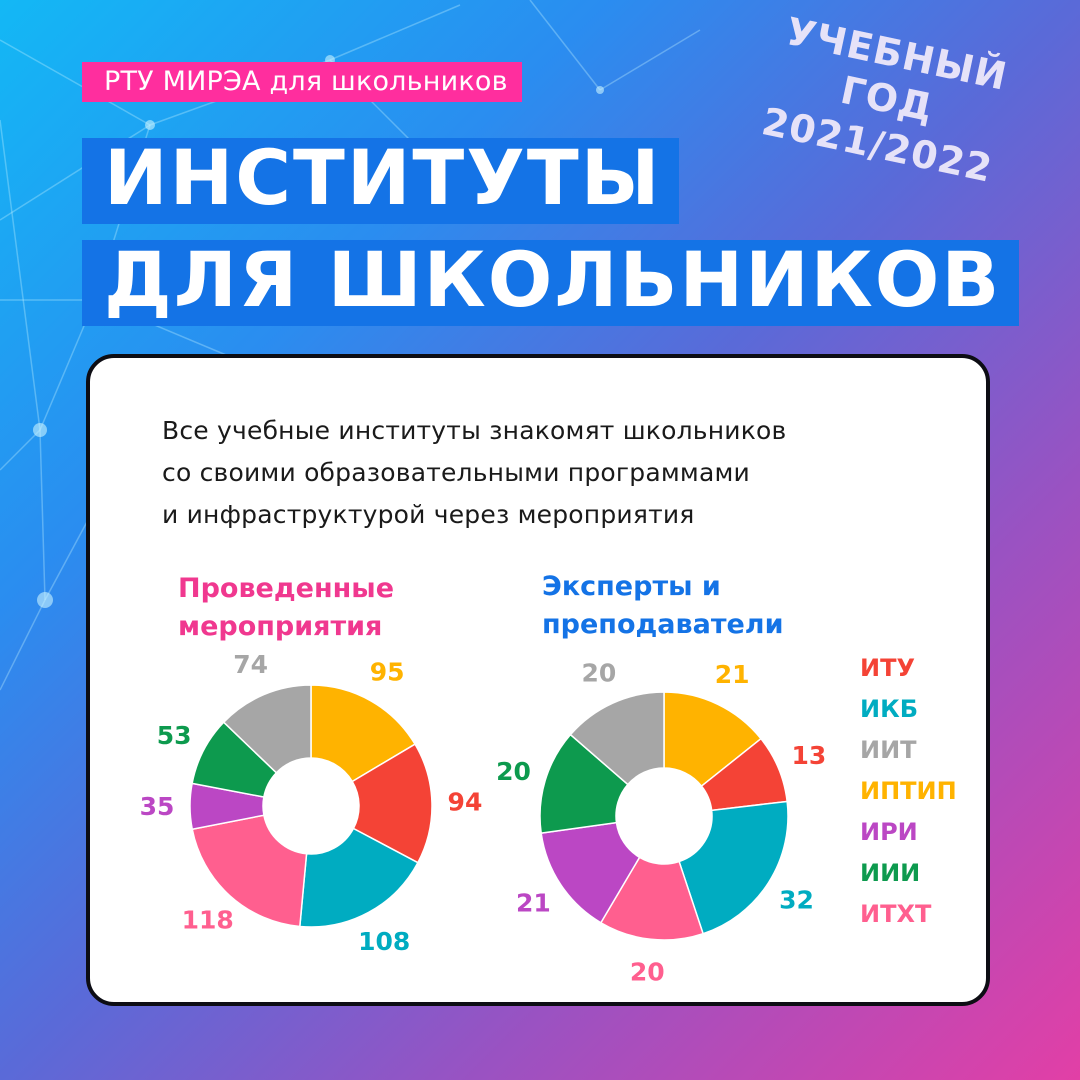  What do you see at coordinates (286, 608) in the screenshot?
I see `events-chart-title: Проведенные мероприятия` at bounding box center [286, 608].